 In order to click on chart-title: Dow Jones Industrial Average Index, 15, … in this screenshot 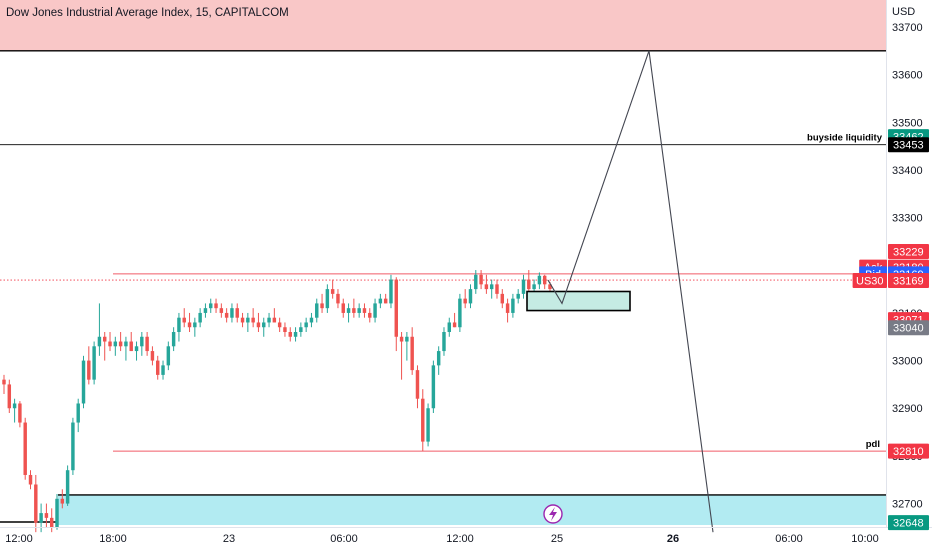, I will do `click(147, 13)`.